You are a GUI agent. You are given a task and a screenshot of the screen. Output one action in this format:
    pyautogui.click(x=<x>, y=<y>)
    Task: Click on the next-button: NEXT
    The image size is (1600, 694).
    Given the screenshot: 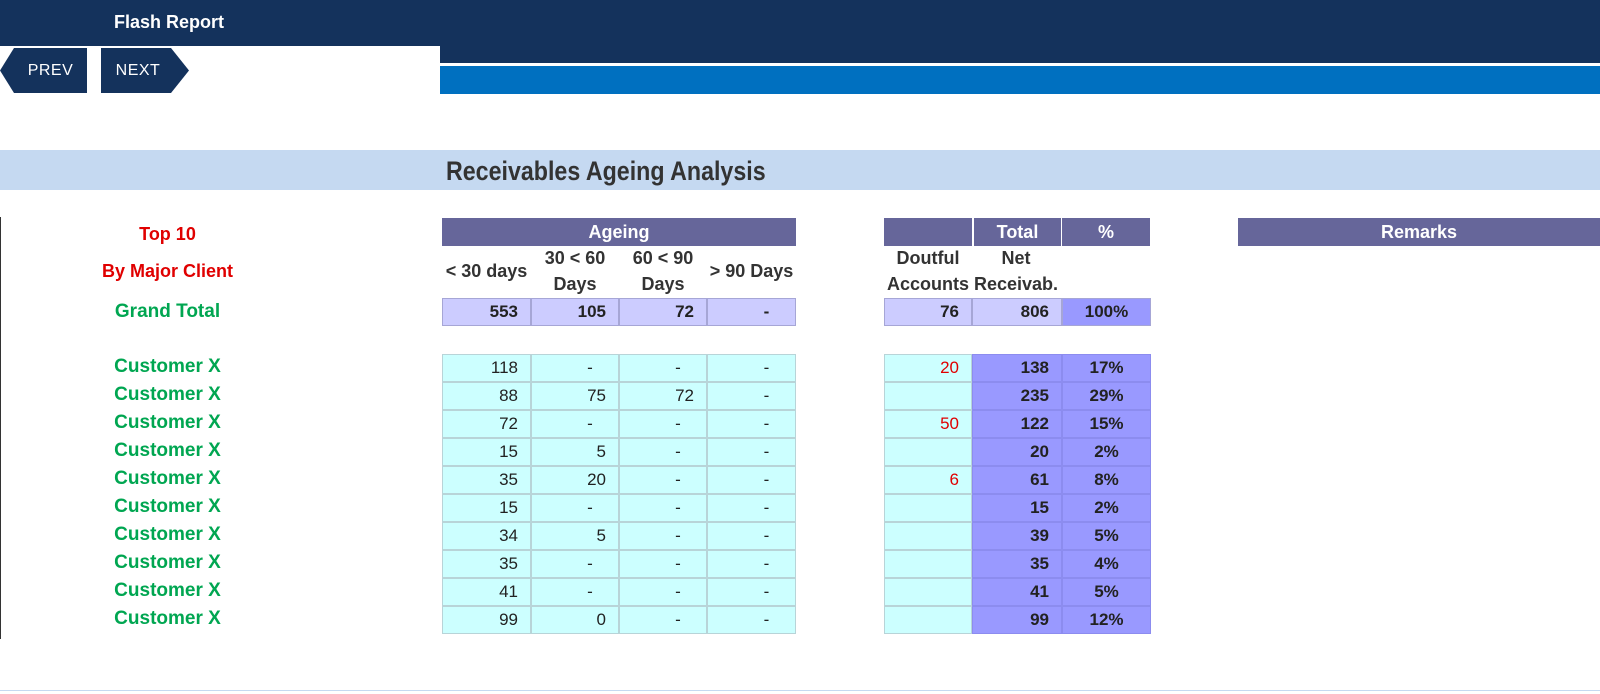 What is the action you would take?
    pyautogui.click(x=145, y=70)
    